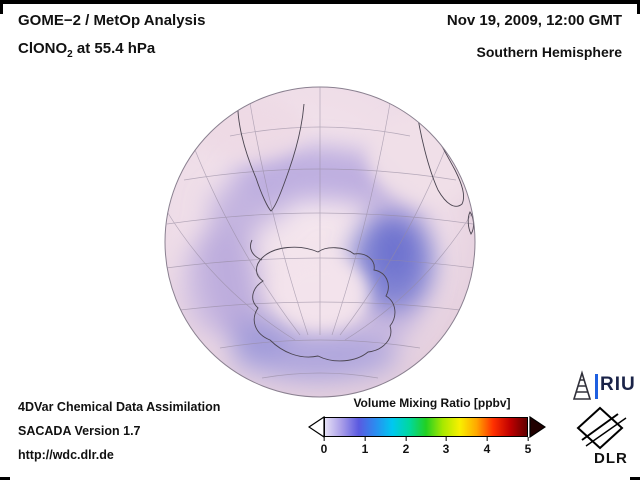 The height and width of the screenshot is (480, 640). I want to click on datetime-label: Nov 19, 2009, 12:00 GMT, so click(534, 20).